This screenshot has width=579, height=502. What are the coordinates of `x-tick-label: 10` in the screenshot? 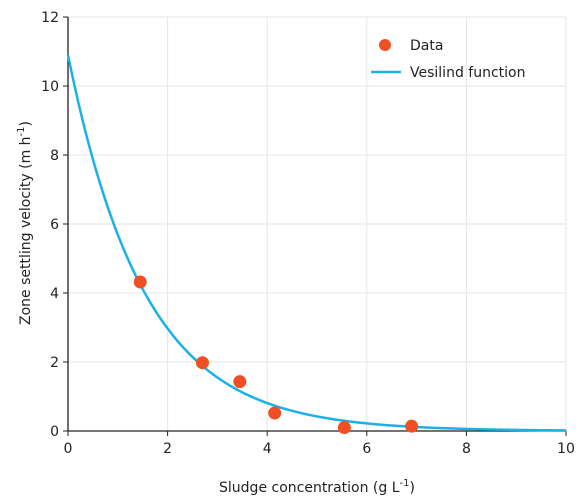 It's located at (566, 449).